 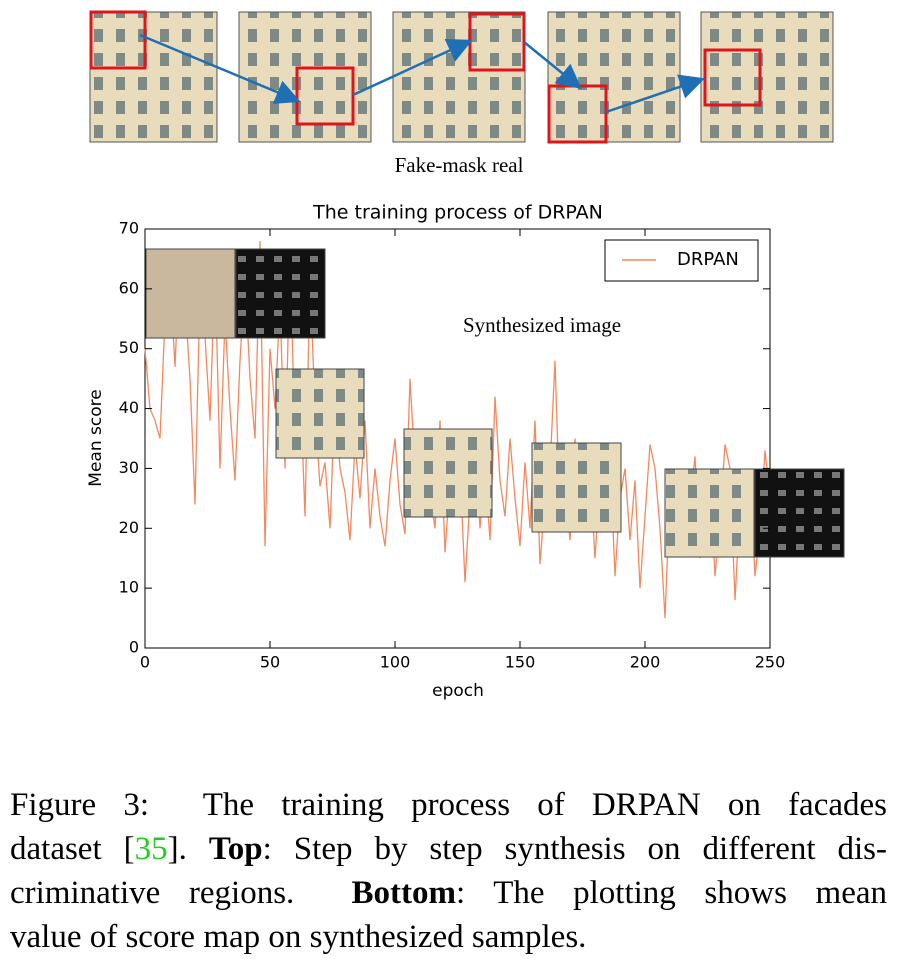 What do you see at coordinates (459, 165) in the screenshot?
I see `top-caption: Fake-mask real` at bounding box center [459, 165].